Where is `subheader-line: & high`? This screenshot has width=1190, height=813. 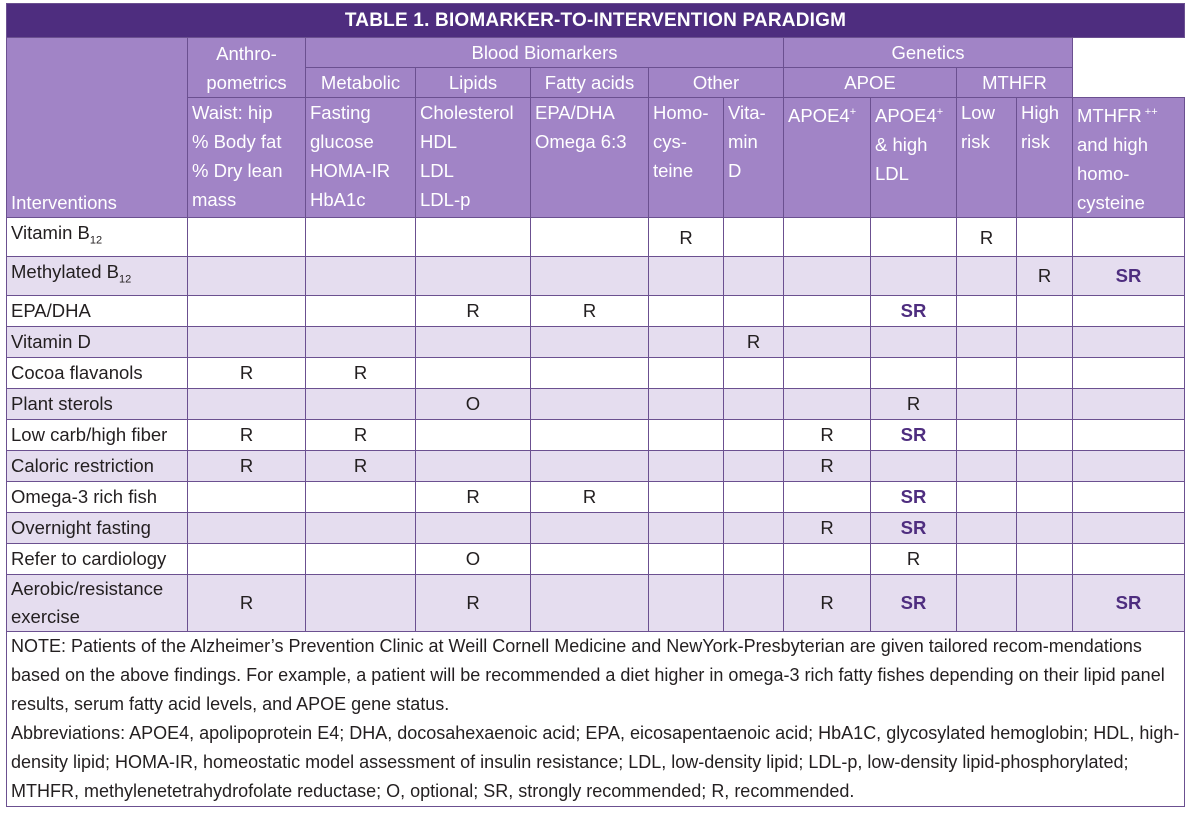 subheader-line: & high is located at coordinates (901, 145).